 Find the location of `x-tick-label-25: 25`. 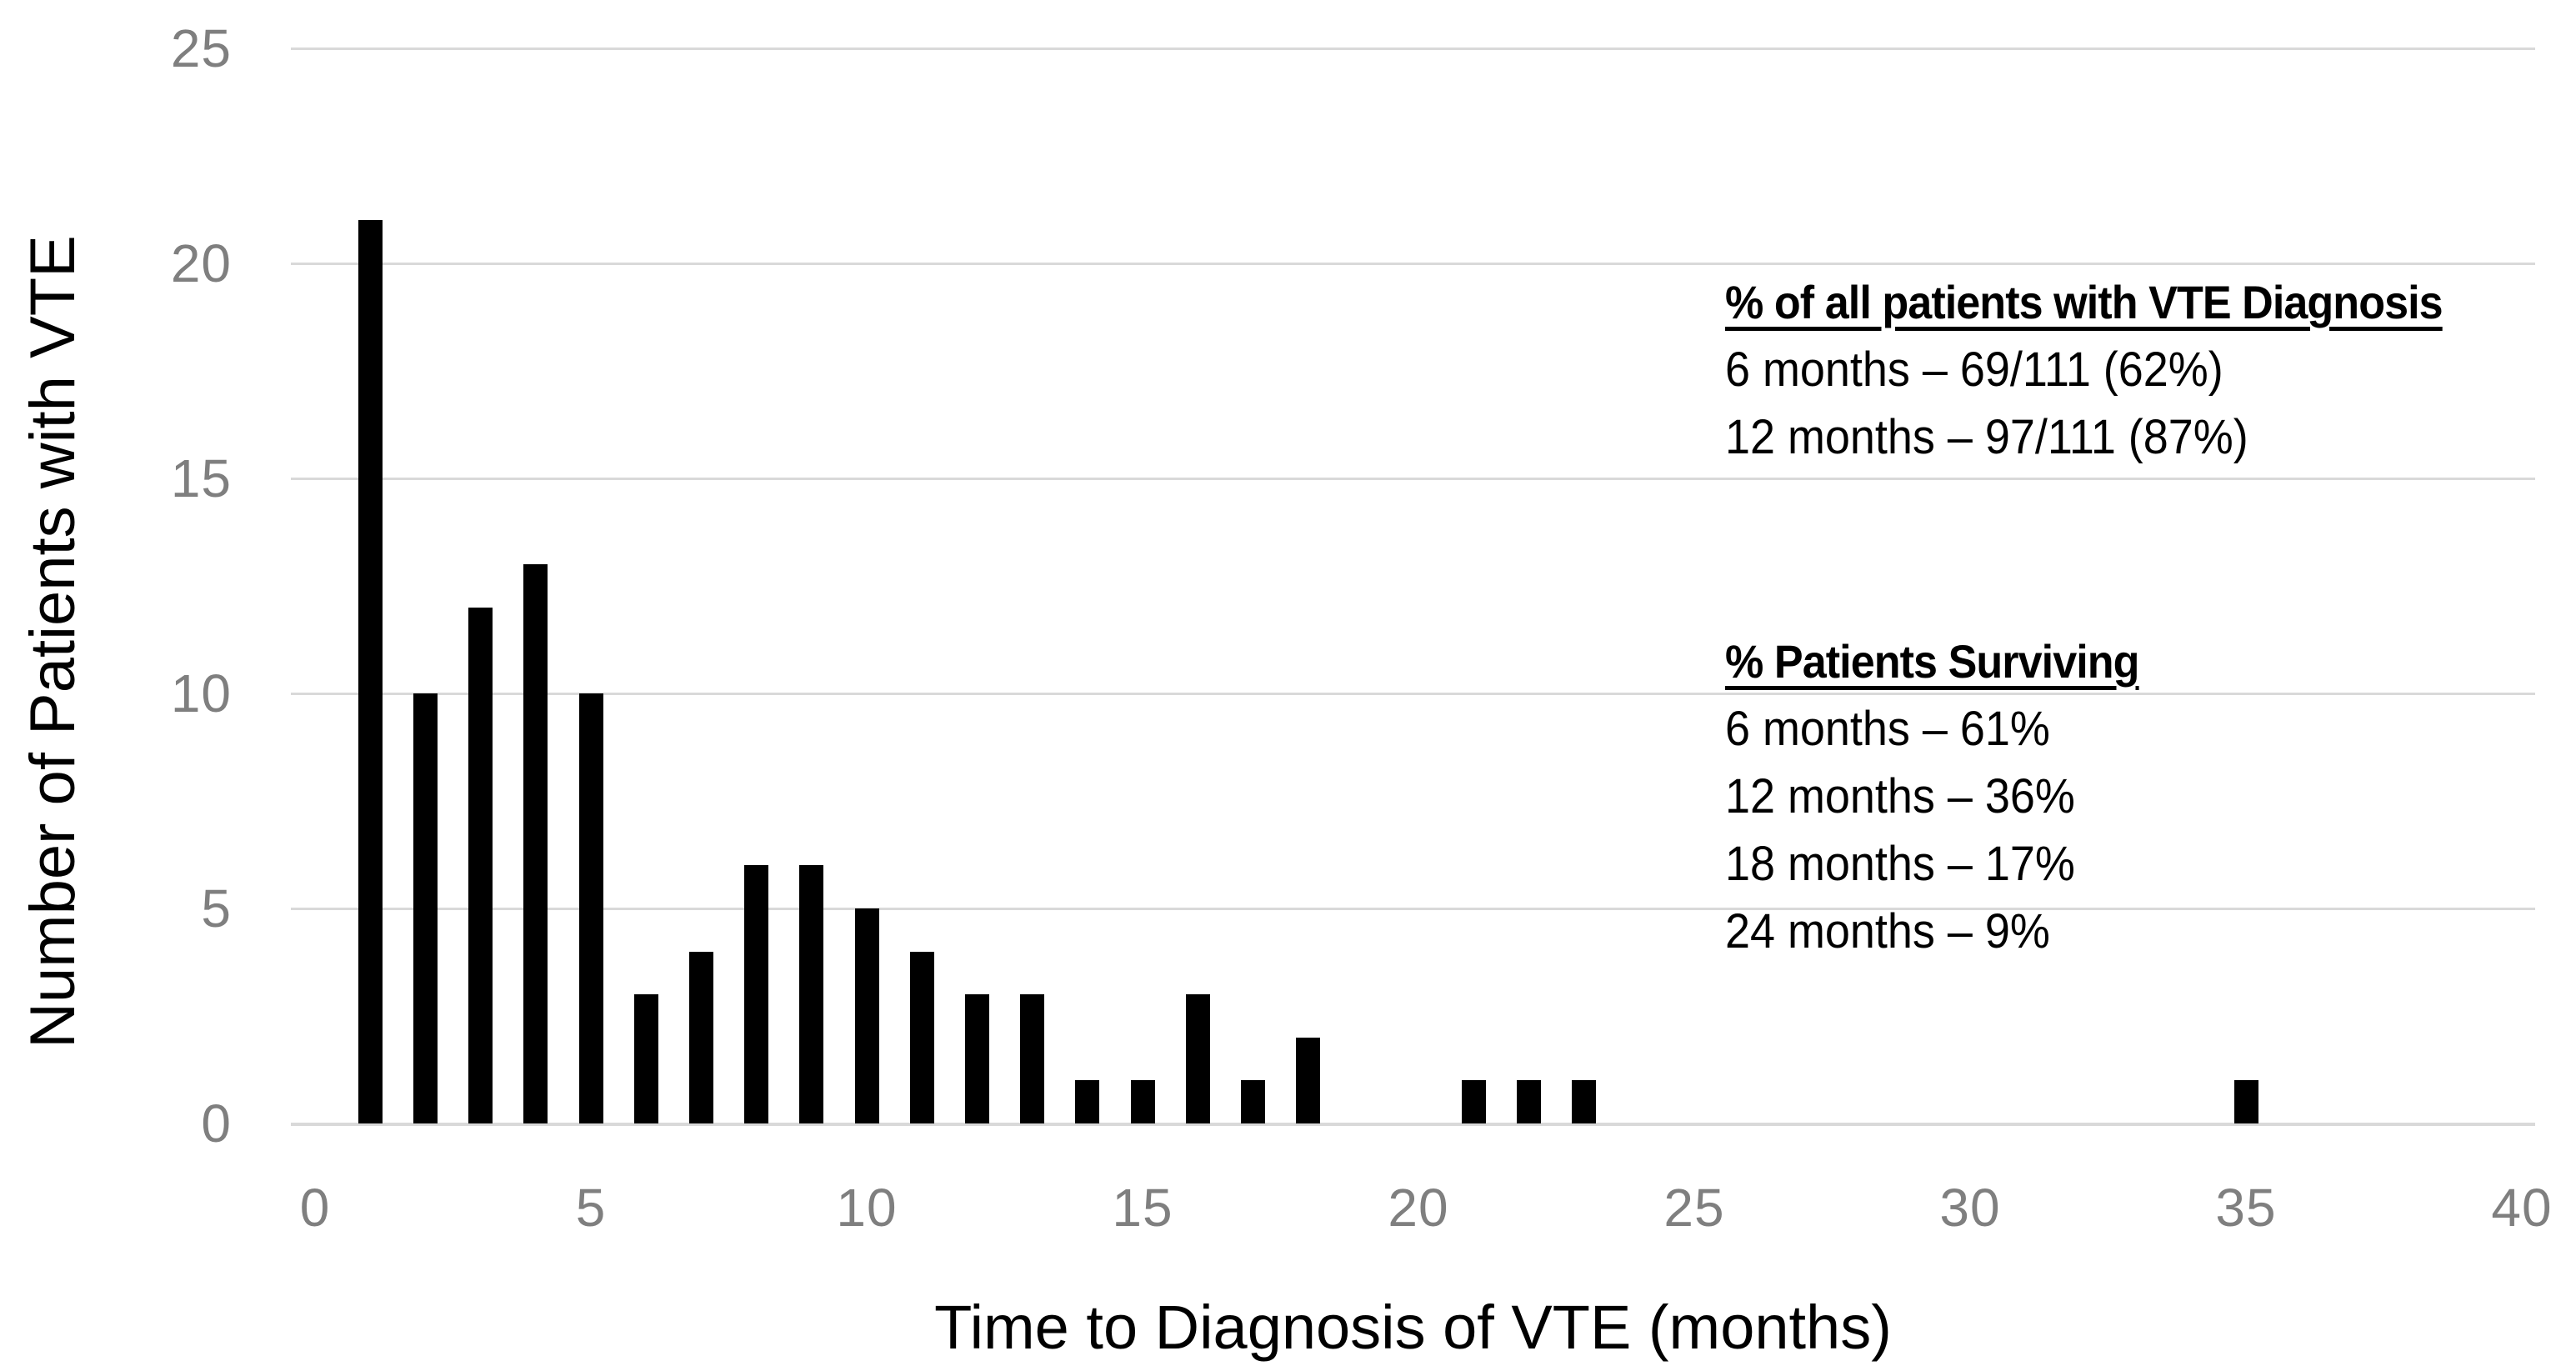

x-tick-label-25: 25 is located at coordinates (1694, 1208).